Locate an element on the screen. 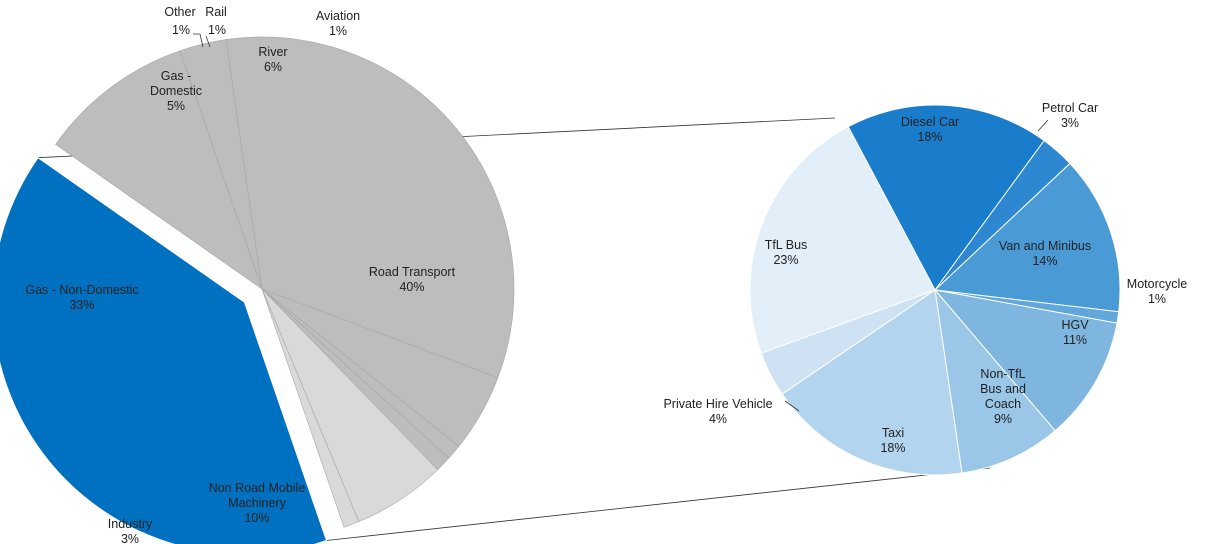 The width and height of the screenshot is (1210, 544). label-other-pct: 1% is located at coordinates (181, 30).